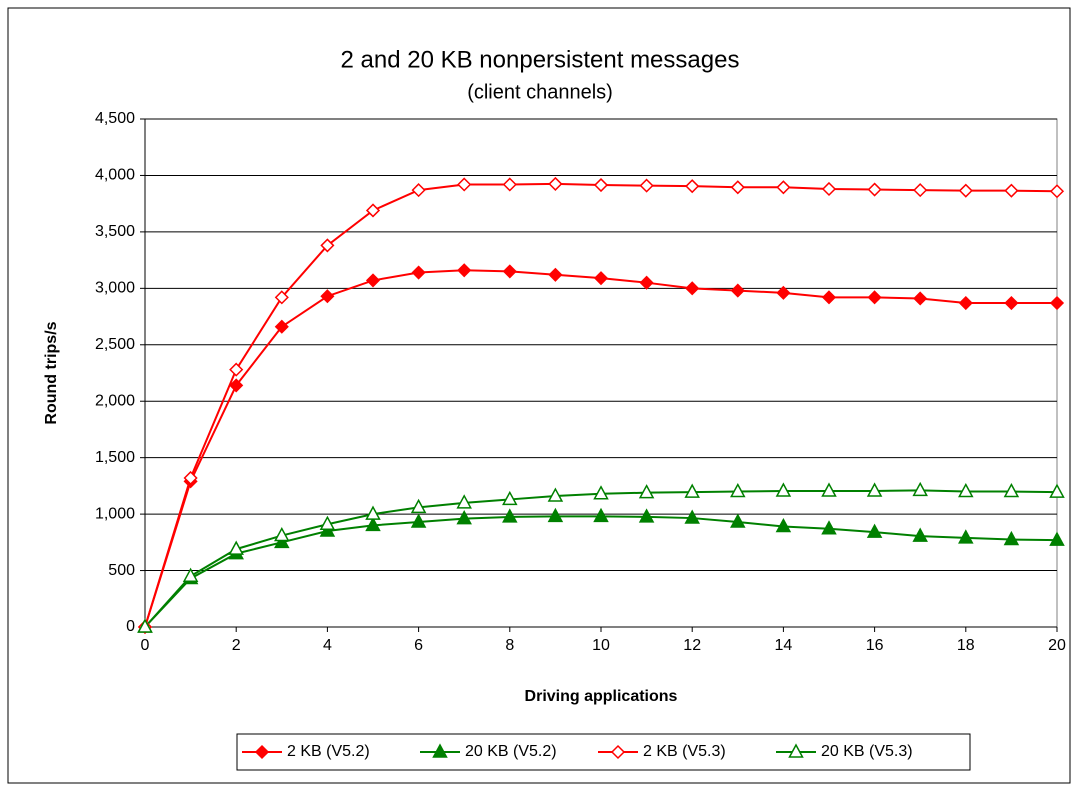  What do you see at coordinates (1057, 645) in the screenshot?
I see `x-tick-label: 20` at bounding box center [1057, 645].